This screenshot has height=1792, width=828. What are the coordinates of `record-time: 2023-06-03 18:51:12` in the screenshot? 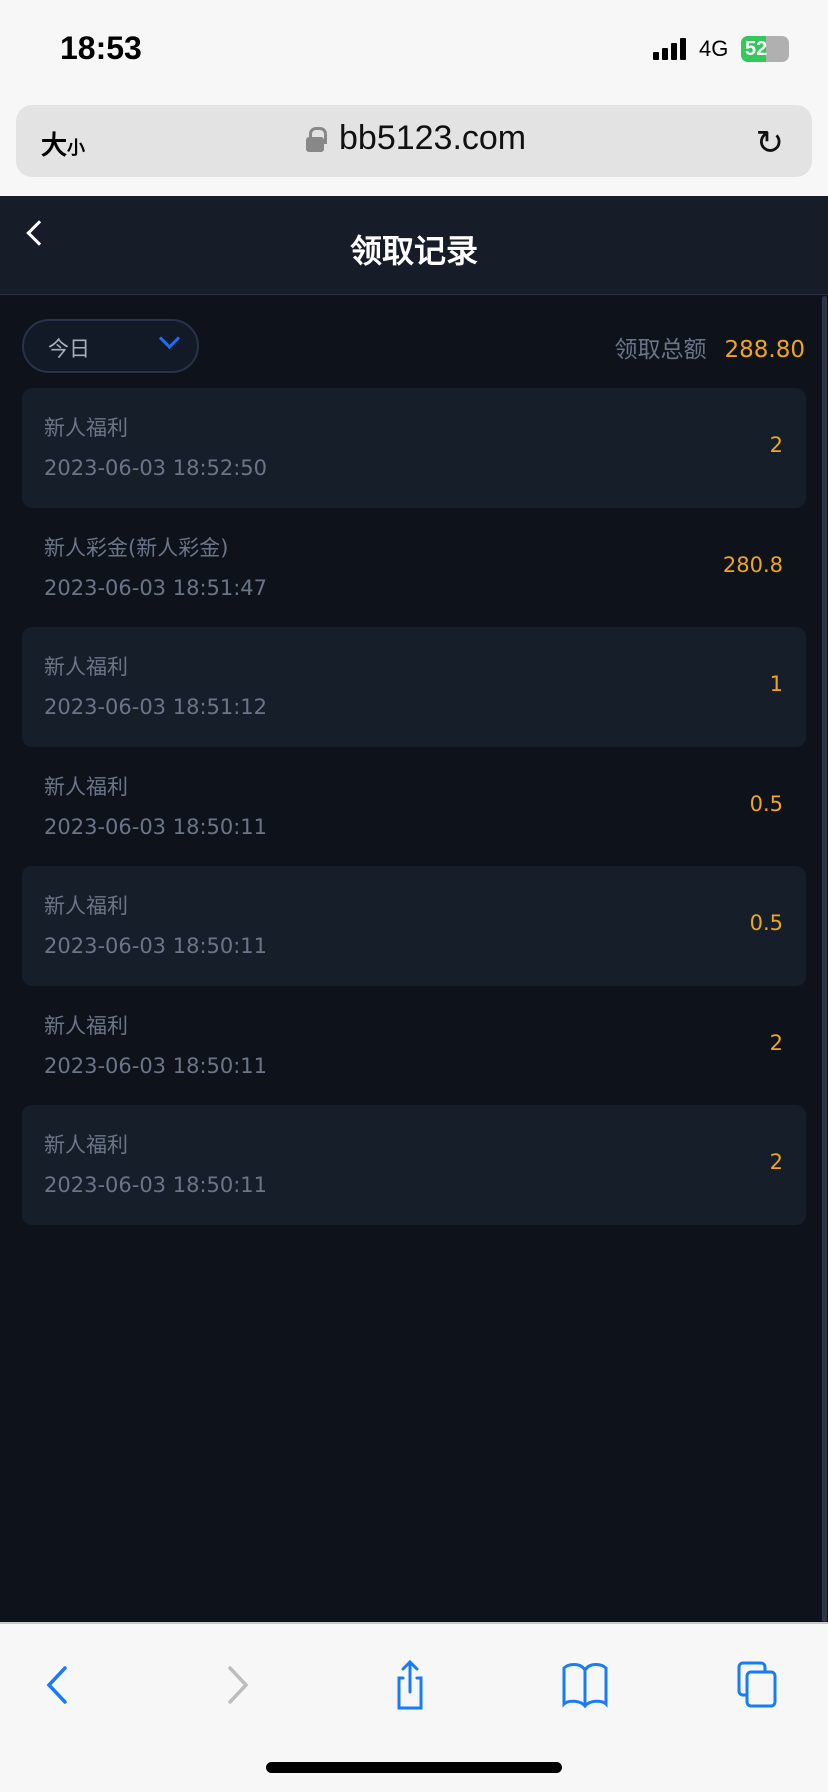 It's located at (156, 707).